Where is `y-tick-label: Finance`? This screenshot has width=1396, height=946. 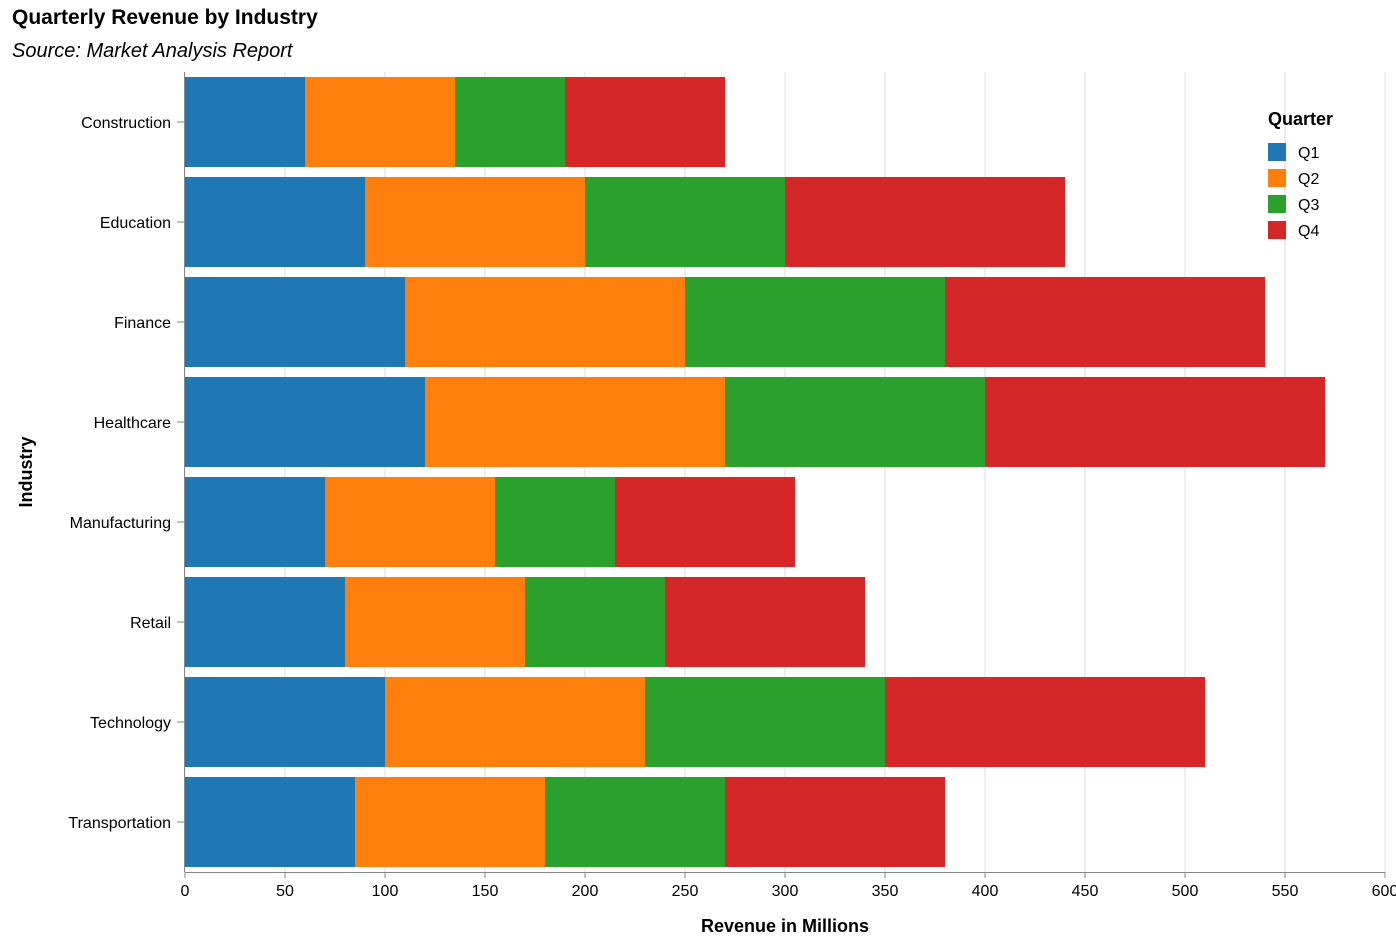 y-tick-label: Finance is located at coordinates (142, 323).